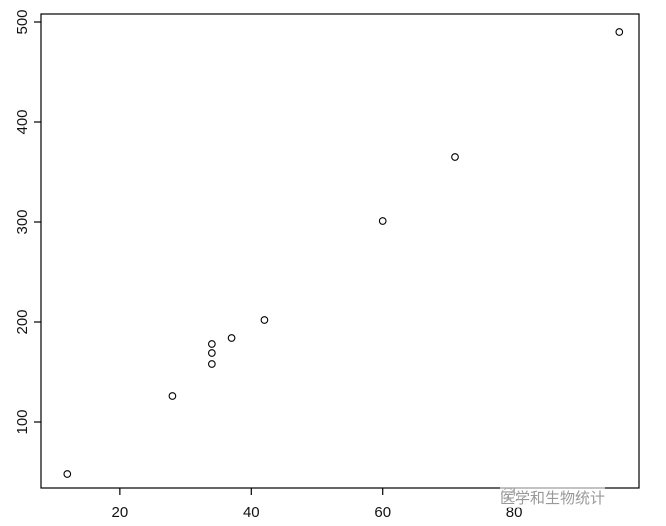  Describe the element at coordinates (317, 504) in the screenshot. I see `x-axis: 20 40 60 80` at that location.